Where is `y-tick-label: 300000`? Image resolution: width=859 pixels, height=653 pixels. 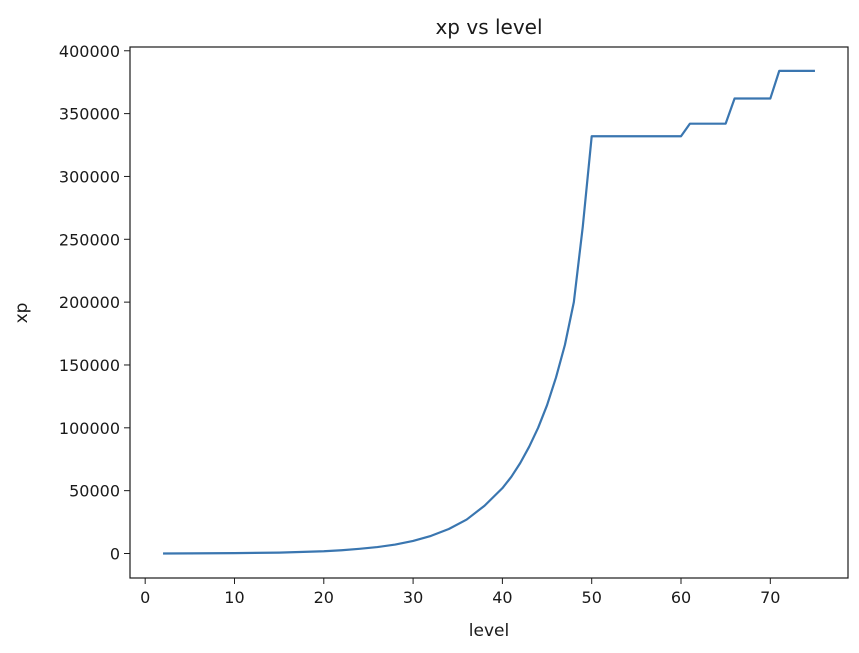 y-tick-label: 300000 is located at coordinates (89, 176).